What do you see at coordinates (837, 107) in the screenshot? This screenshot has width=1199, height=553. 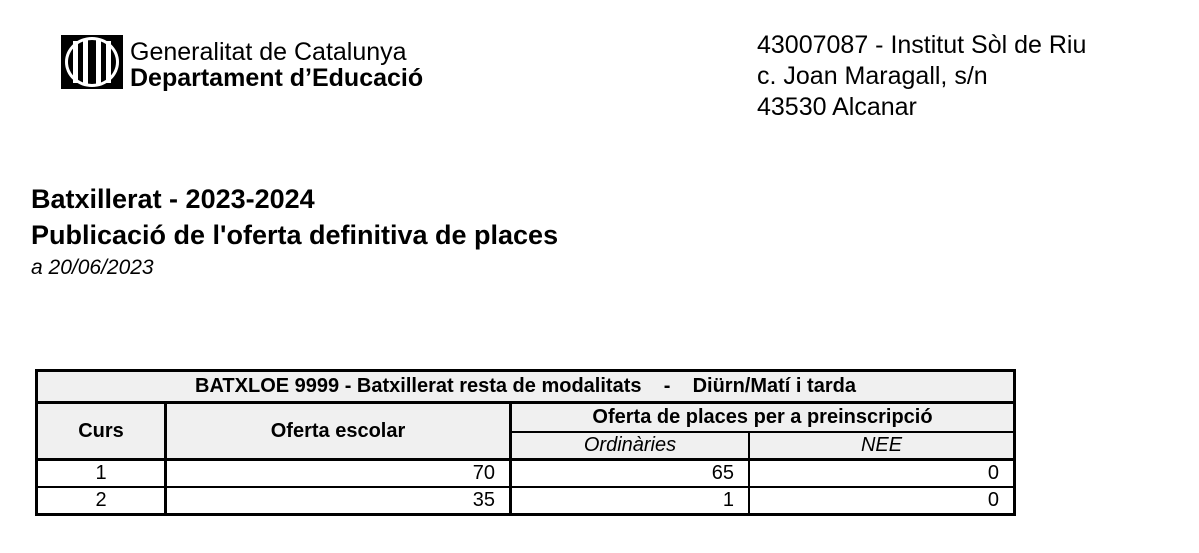 I see `school-city: 43530 Alcanar` at bounding box center [837, 107].